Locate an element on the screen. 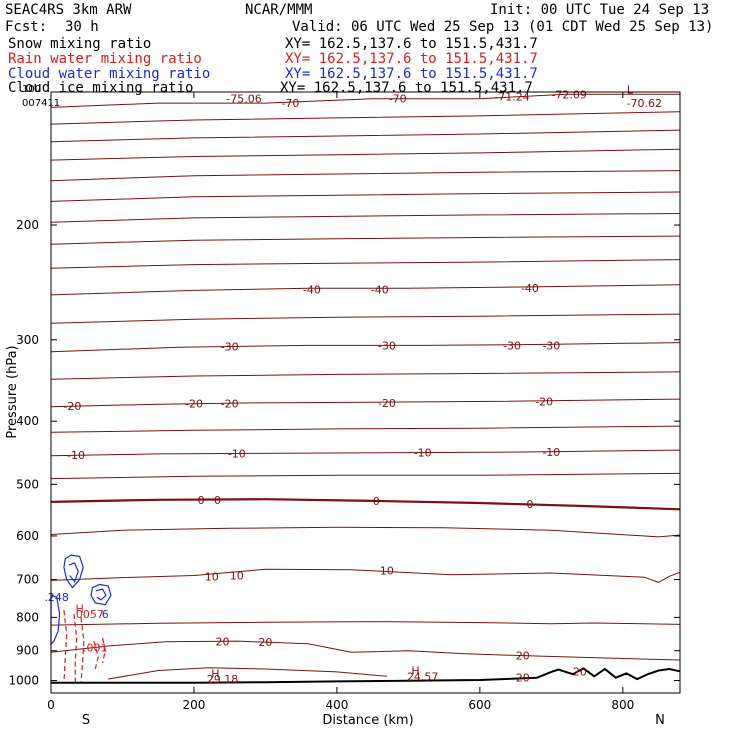  y-tick-label: 1000 is located at coordinates (23, 681).